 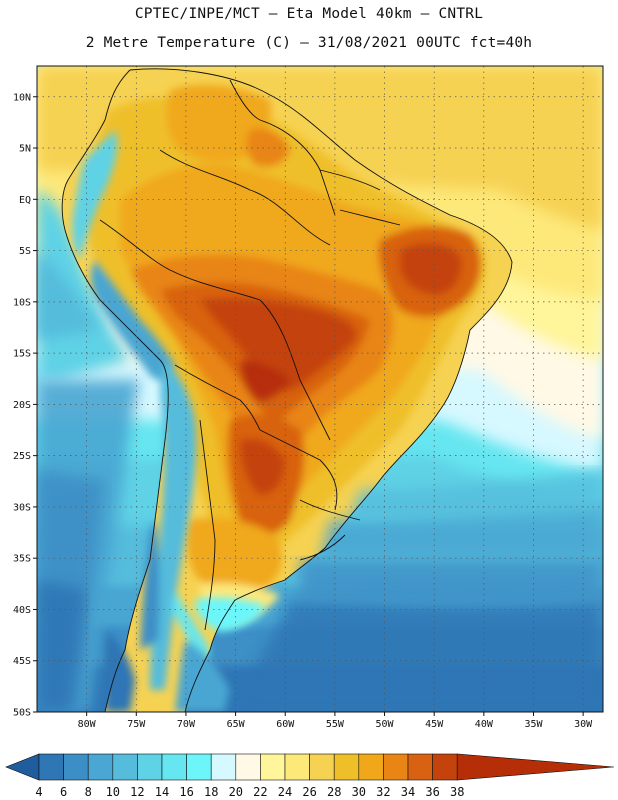 I want to click on lat-label: 45S, so click(x=22, y=661).